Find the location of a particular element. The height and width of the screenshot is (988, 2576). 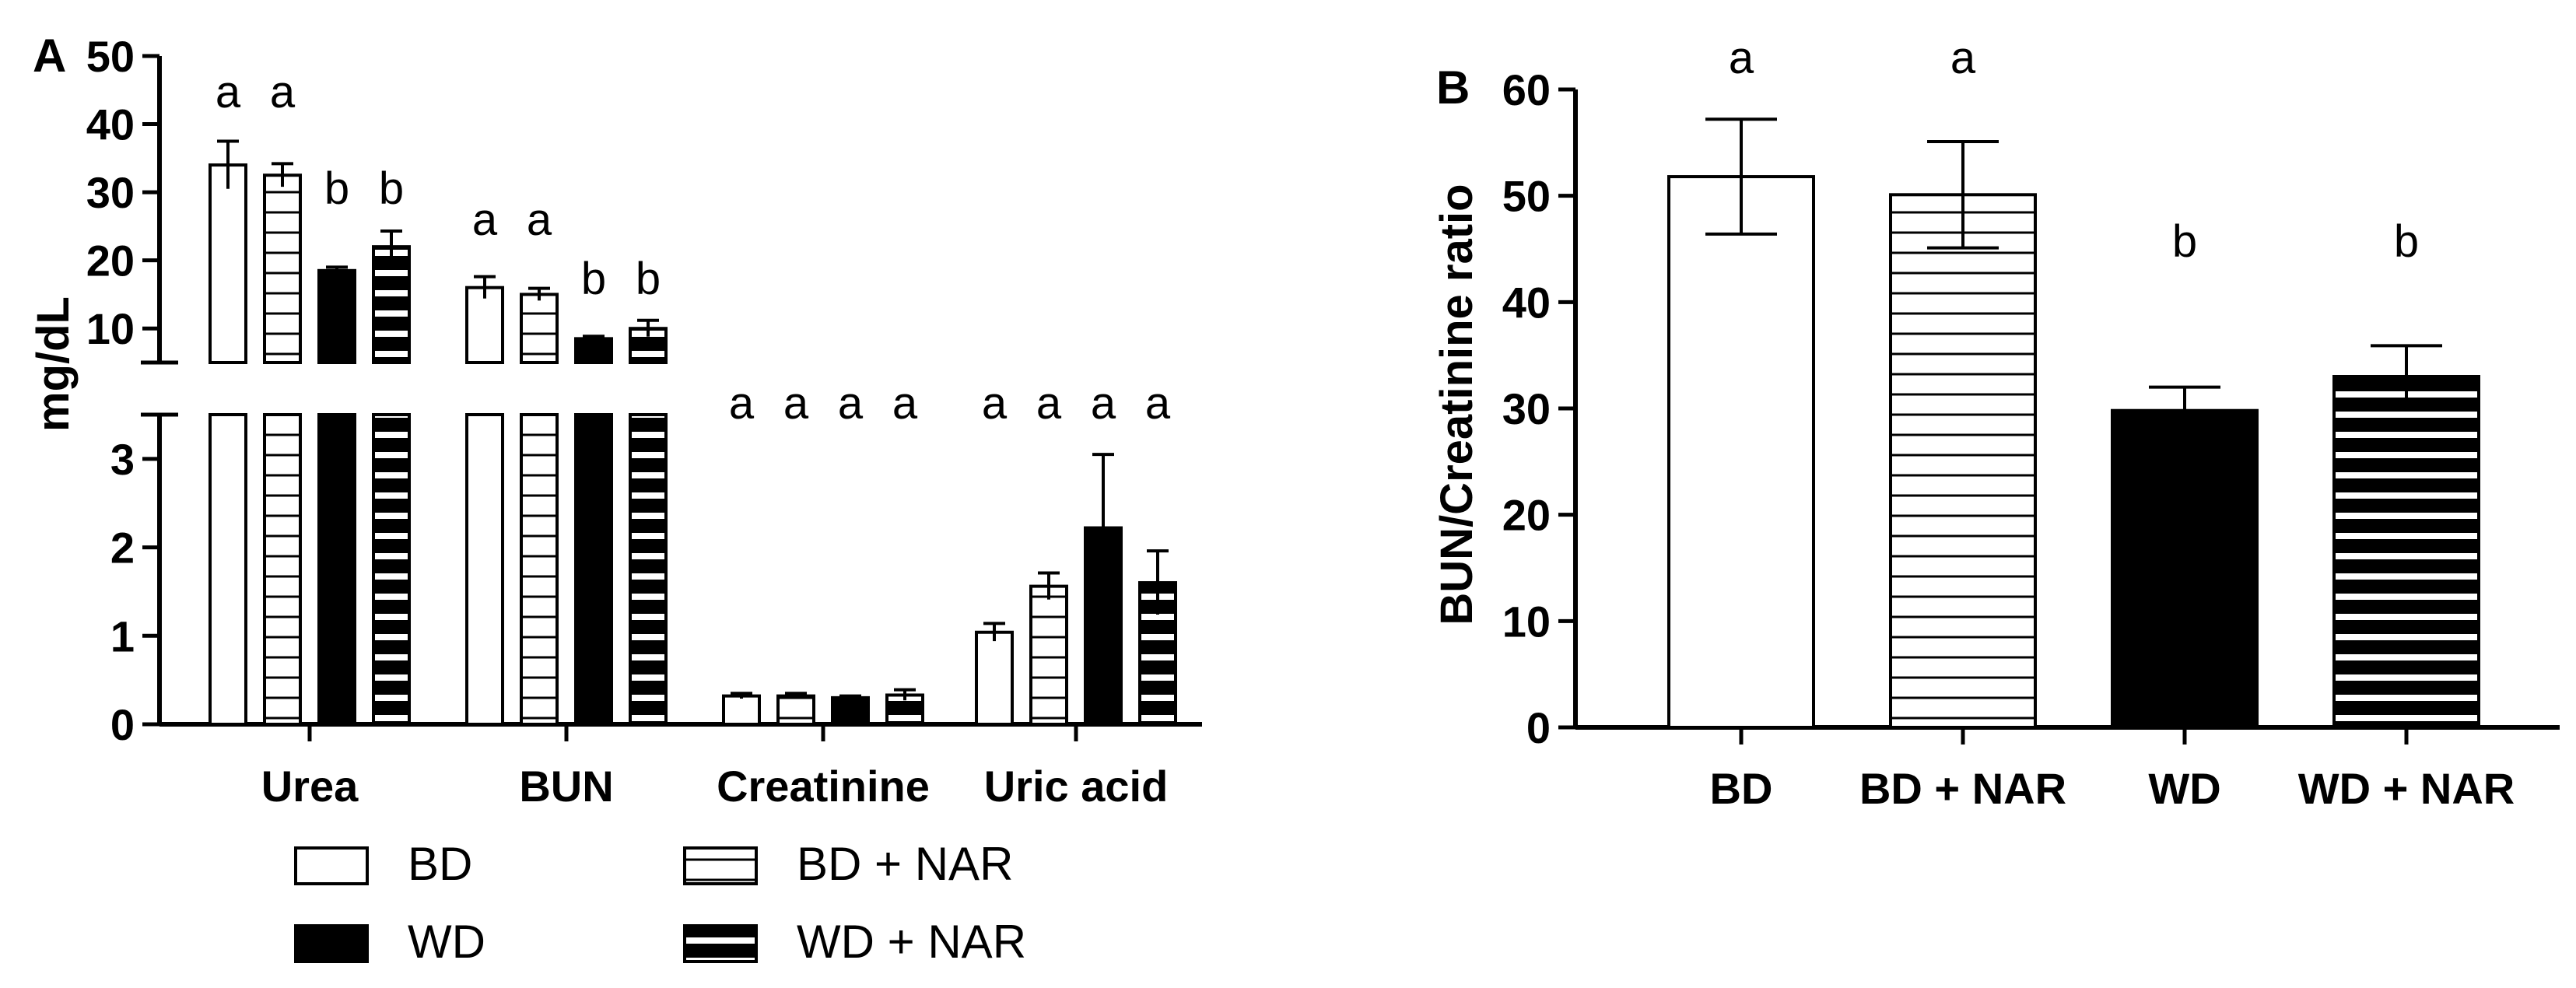

panel-a-category-label: Urea is located at coordinates (310, 787).